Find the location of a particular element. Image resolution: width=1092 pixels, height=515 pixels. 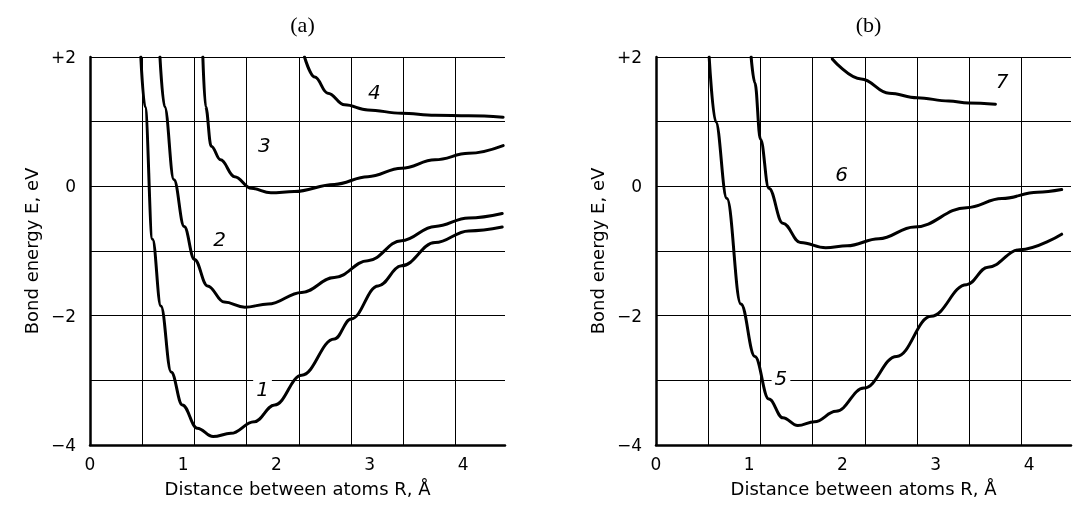

annotation: 2 is located at coordinates (219, 239).